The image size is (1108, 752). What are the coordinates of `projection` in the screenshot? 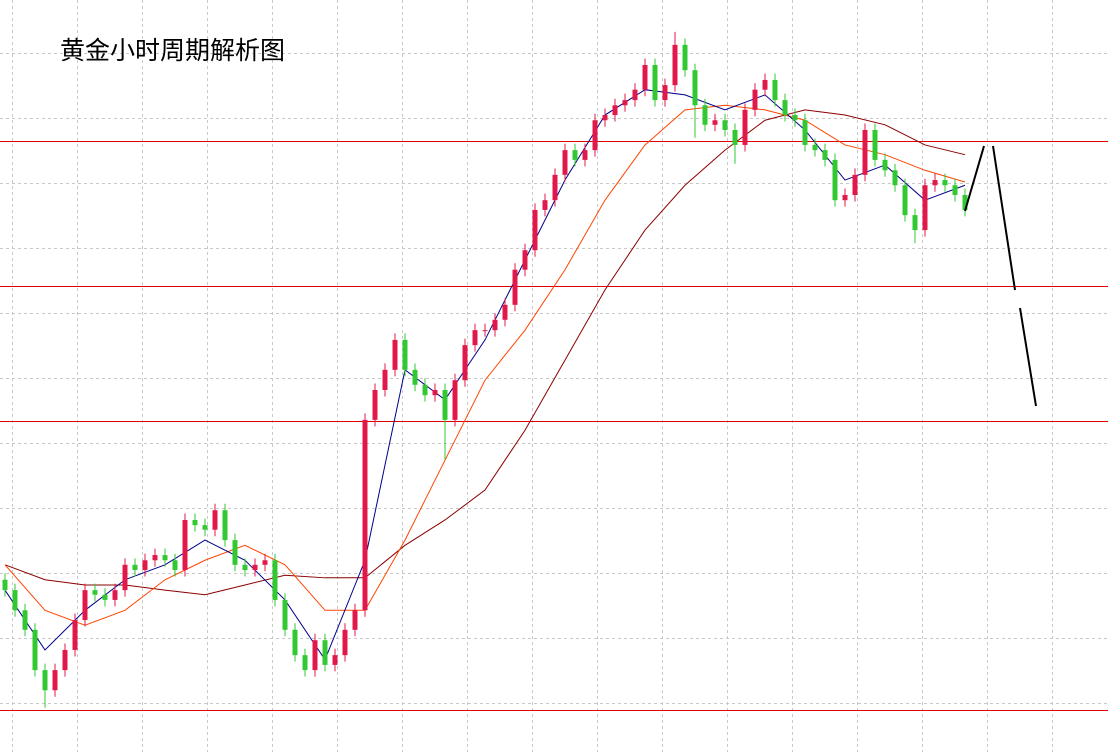 It's located at (1000, 276).